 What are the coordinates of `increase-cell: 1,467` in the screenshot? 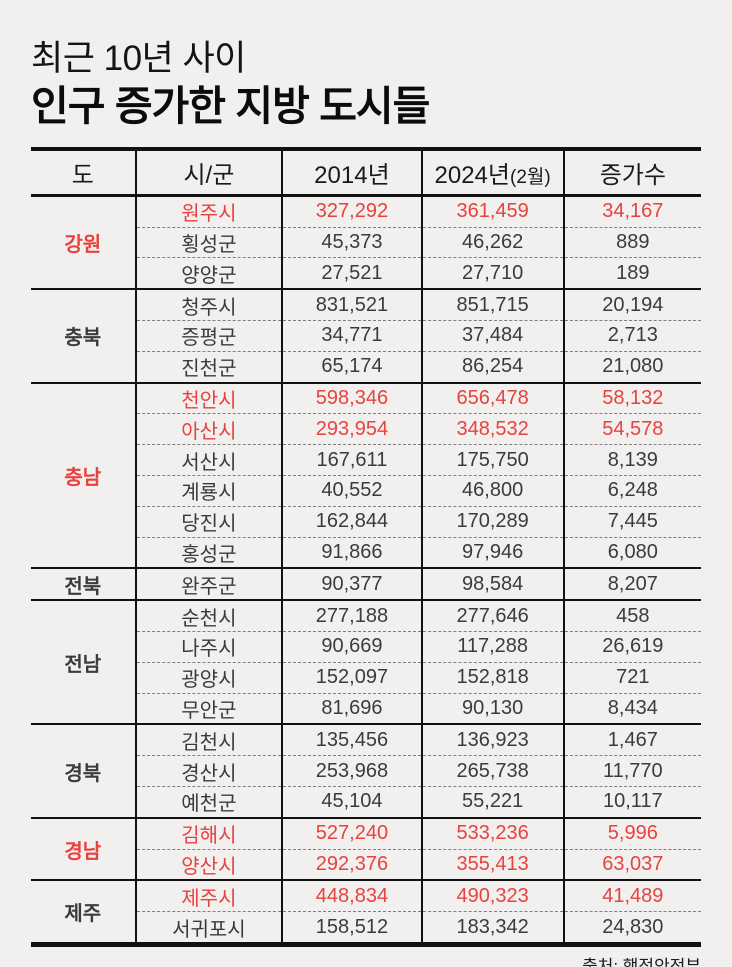 It's located at (632, 739).